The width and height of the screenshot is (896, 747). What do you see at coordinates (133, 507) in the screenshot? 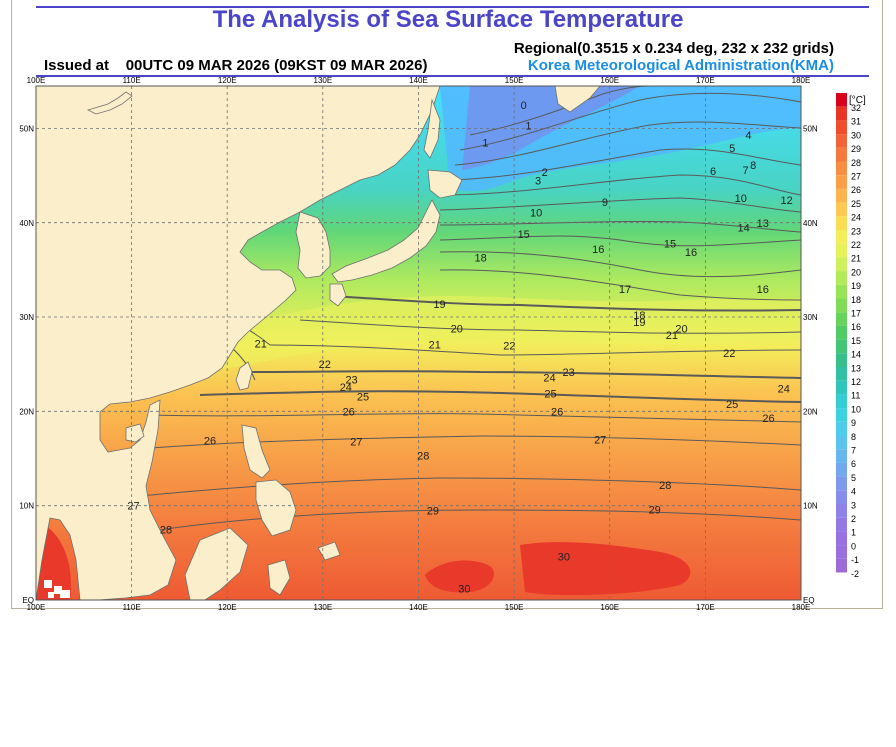
I see `contour-label: 27` at bounding box center [133, 507].